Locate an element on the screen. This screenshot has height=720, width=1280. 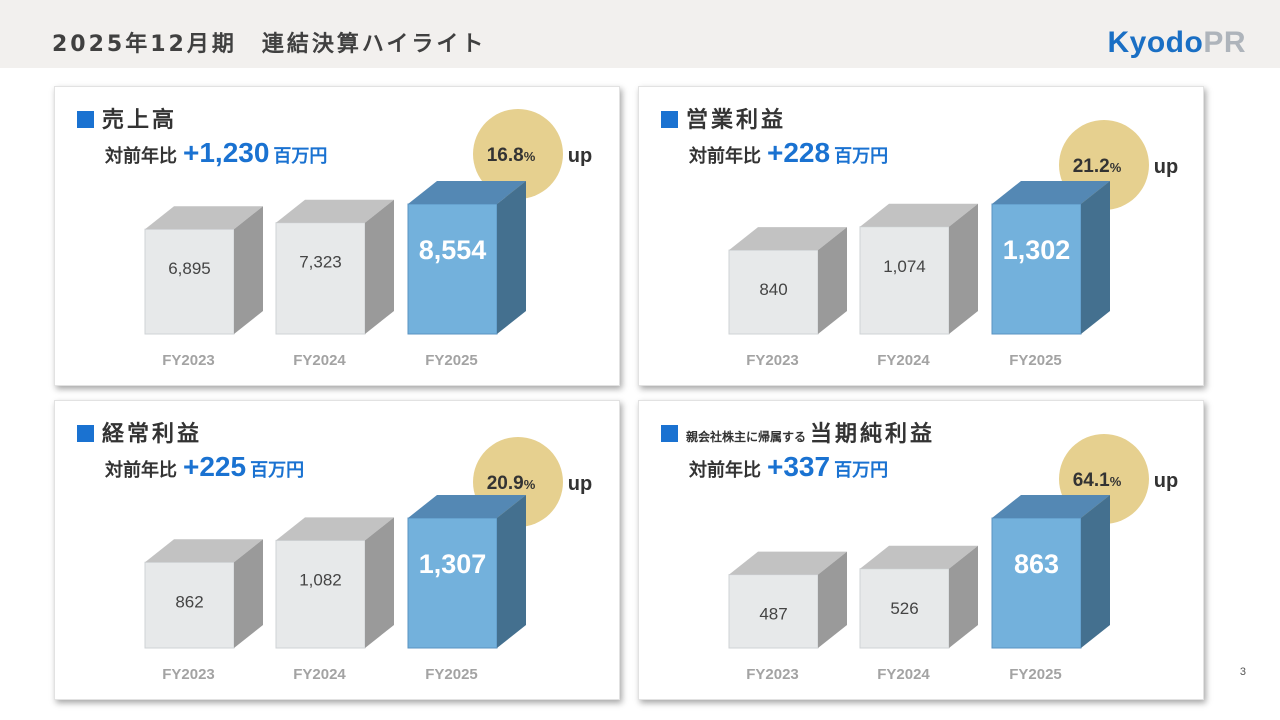
growth-rate-value: 20.9% is located at coordinates (511, 483).